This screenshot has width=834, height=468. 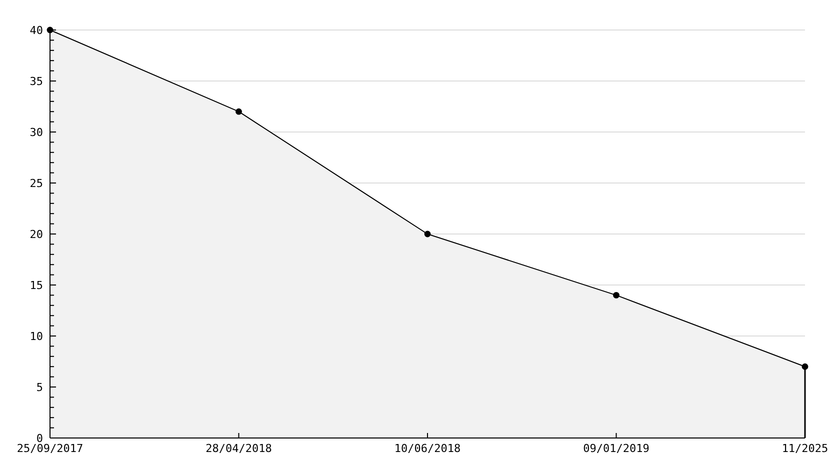 What do you see at coordinates (36, 30) in the screenshot?
I see `y-tick-label: 40` at bounding box center [36, 30].